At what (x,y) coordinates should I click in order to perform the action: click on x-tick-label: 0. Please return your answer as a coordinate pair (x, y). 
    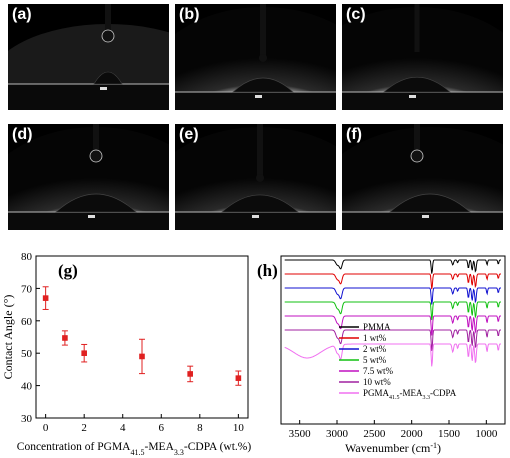
    Looking at the image, I should click on (46, 428).